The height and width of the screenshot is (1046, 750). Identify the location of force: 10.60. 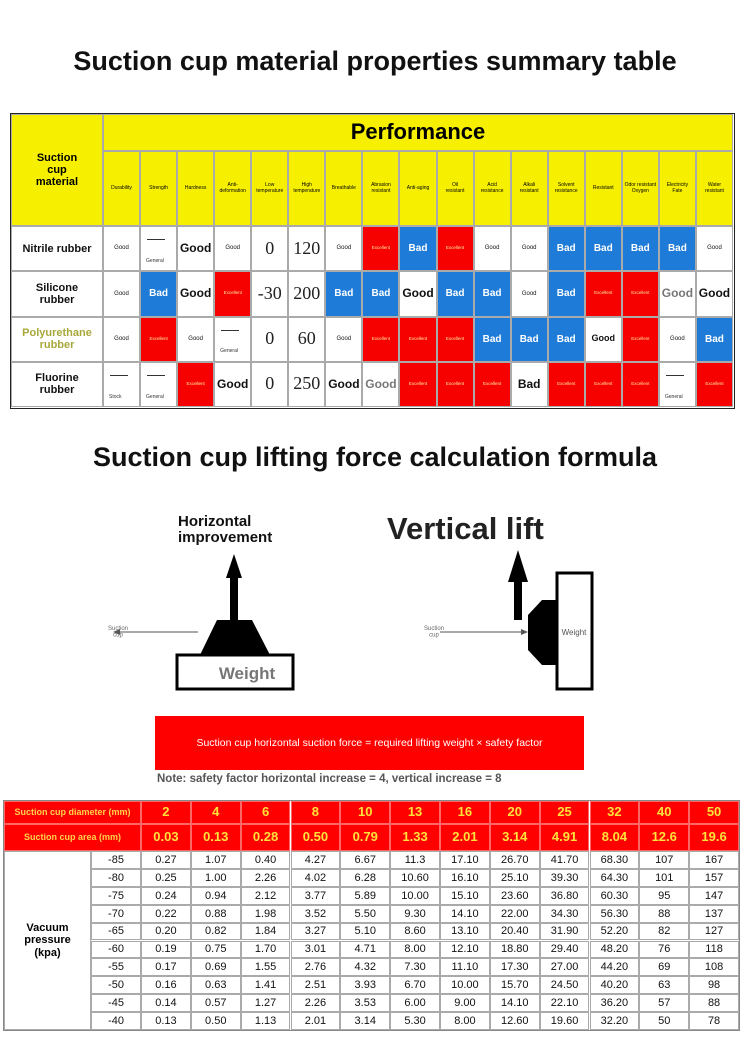
(415, 877).